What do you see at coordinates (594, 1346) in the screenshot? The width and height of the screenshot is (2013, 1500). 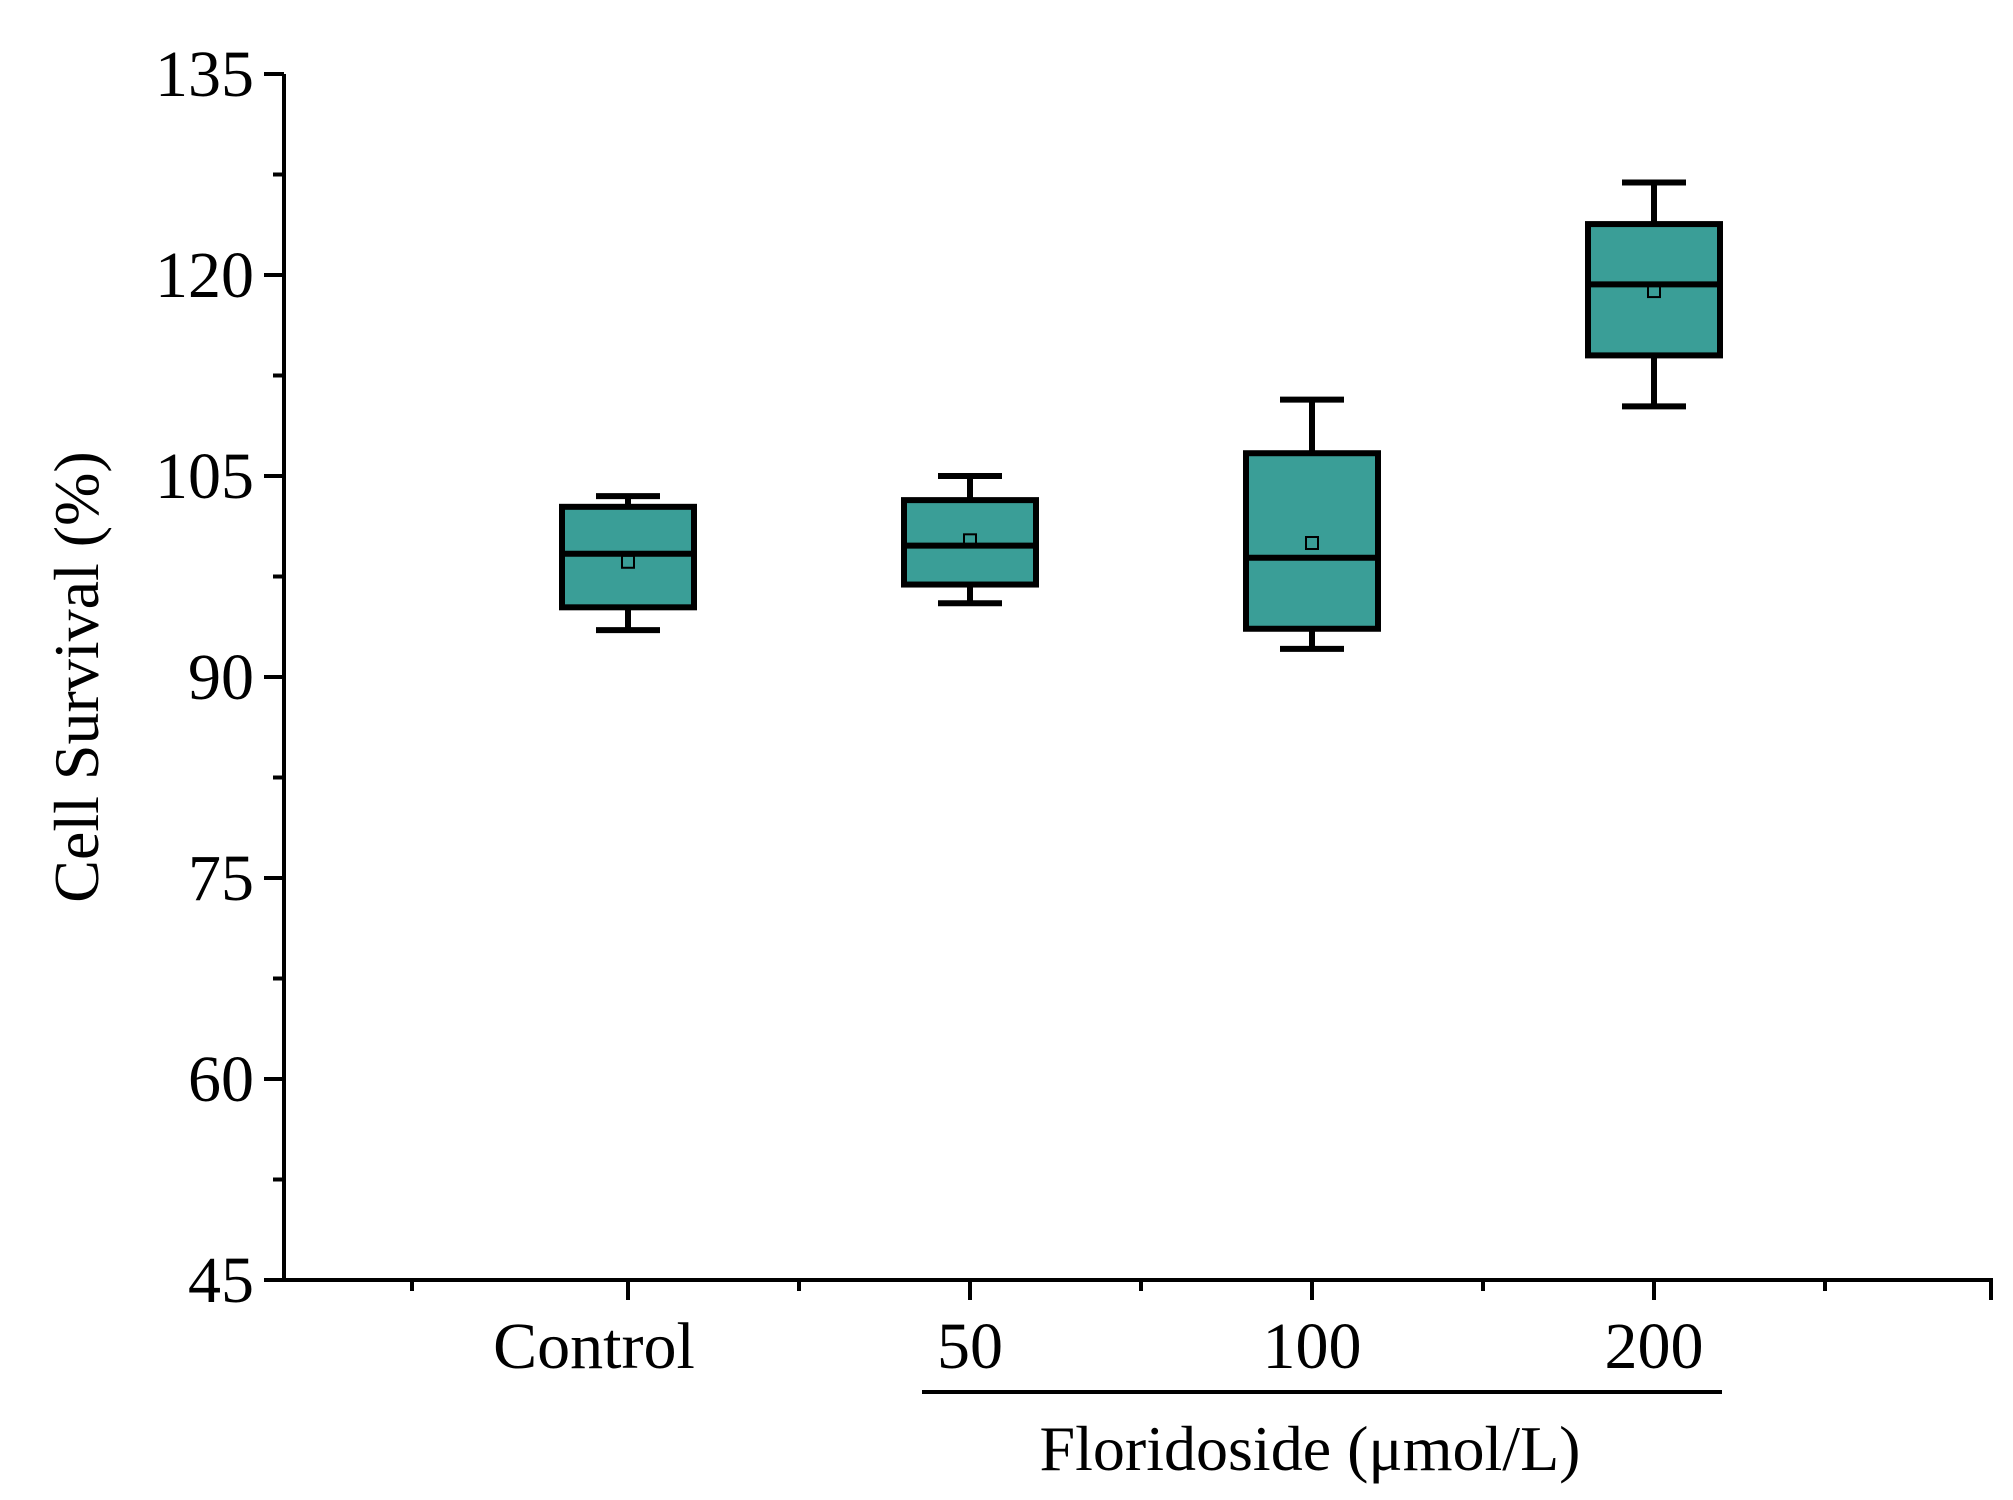 I see `x-tick-label-control: Control` at bounding box center [594, 1346].